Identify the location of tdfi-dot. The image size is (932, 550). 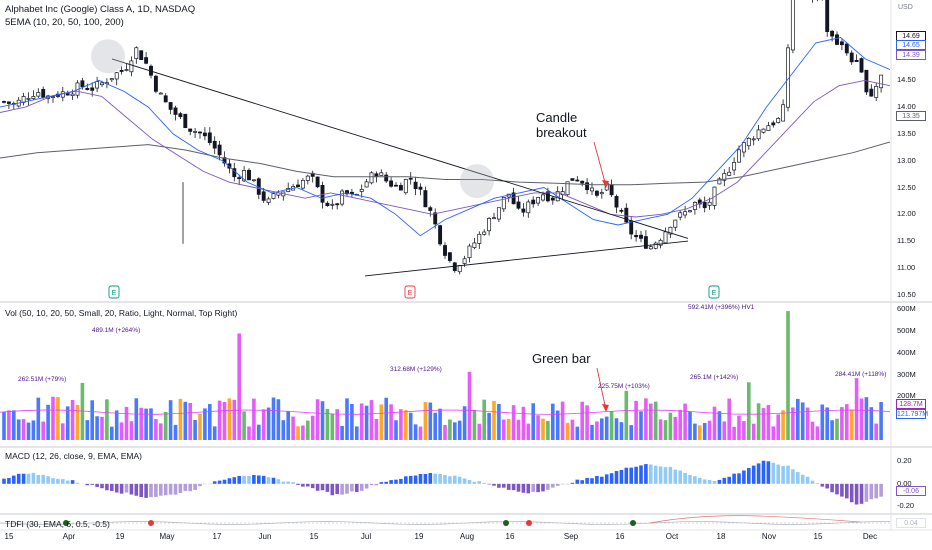
(633, 523).